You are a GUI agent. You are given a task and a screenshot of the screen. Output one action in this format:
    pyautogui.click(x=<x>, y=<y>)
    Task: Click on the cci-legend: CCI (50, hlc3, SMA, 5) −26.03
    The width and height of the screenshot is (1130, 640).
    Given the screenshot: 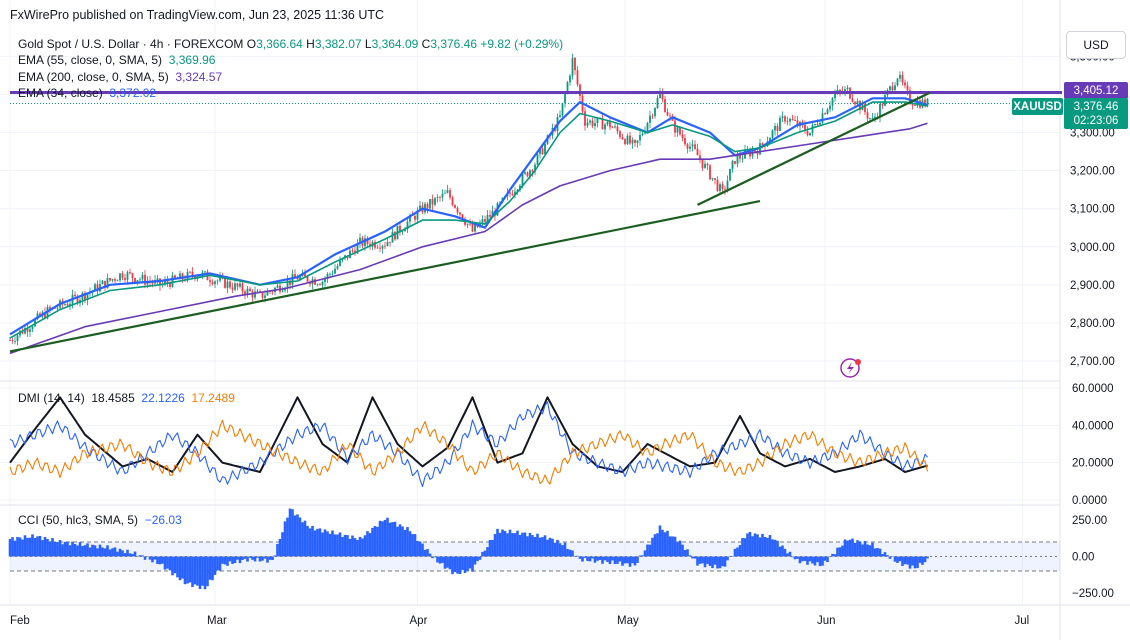 What is the action you would take?
    pyautogui.click(x=100, y=520)
    